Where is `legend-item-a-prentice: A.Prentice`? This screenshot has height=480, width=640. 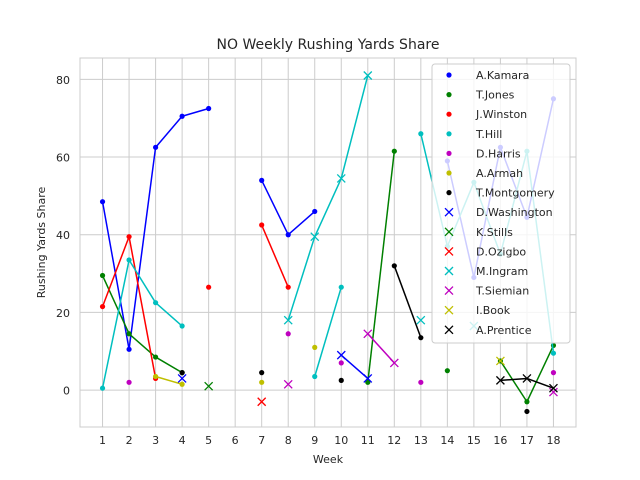 legend-item-a-prentice: A.Prentice is located at coordinates (488, 330).